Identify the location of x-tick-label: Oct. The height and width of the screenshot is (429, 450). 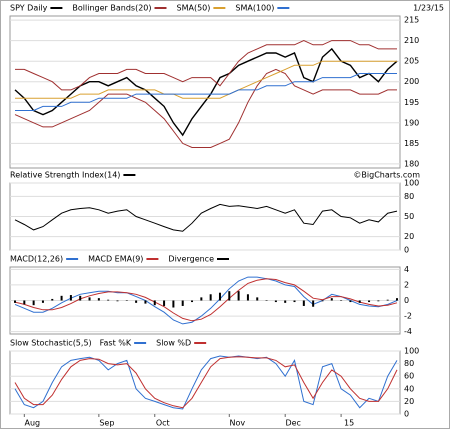
(163, 423).